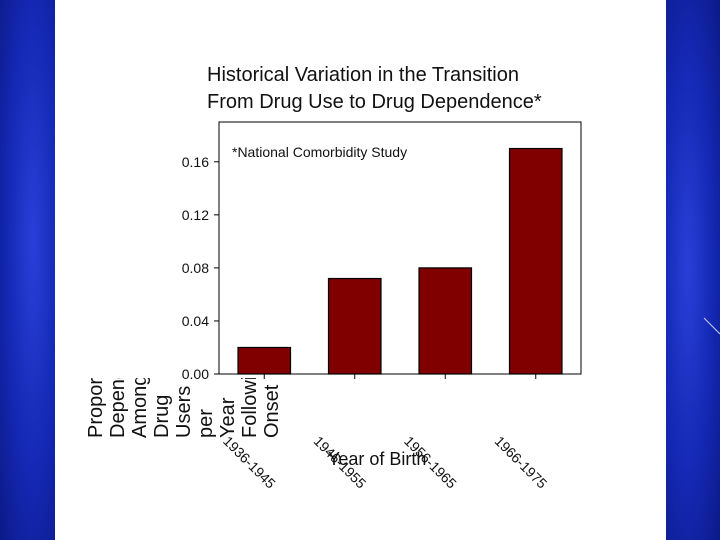 The width and height of the screenshot is (720, 540). What do you see at coordinates (535, 261) in the screenshot?
I see `bar-1966-1975` at bounding box center [535, 261].